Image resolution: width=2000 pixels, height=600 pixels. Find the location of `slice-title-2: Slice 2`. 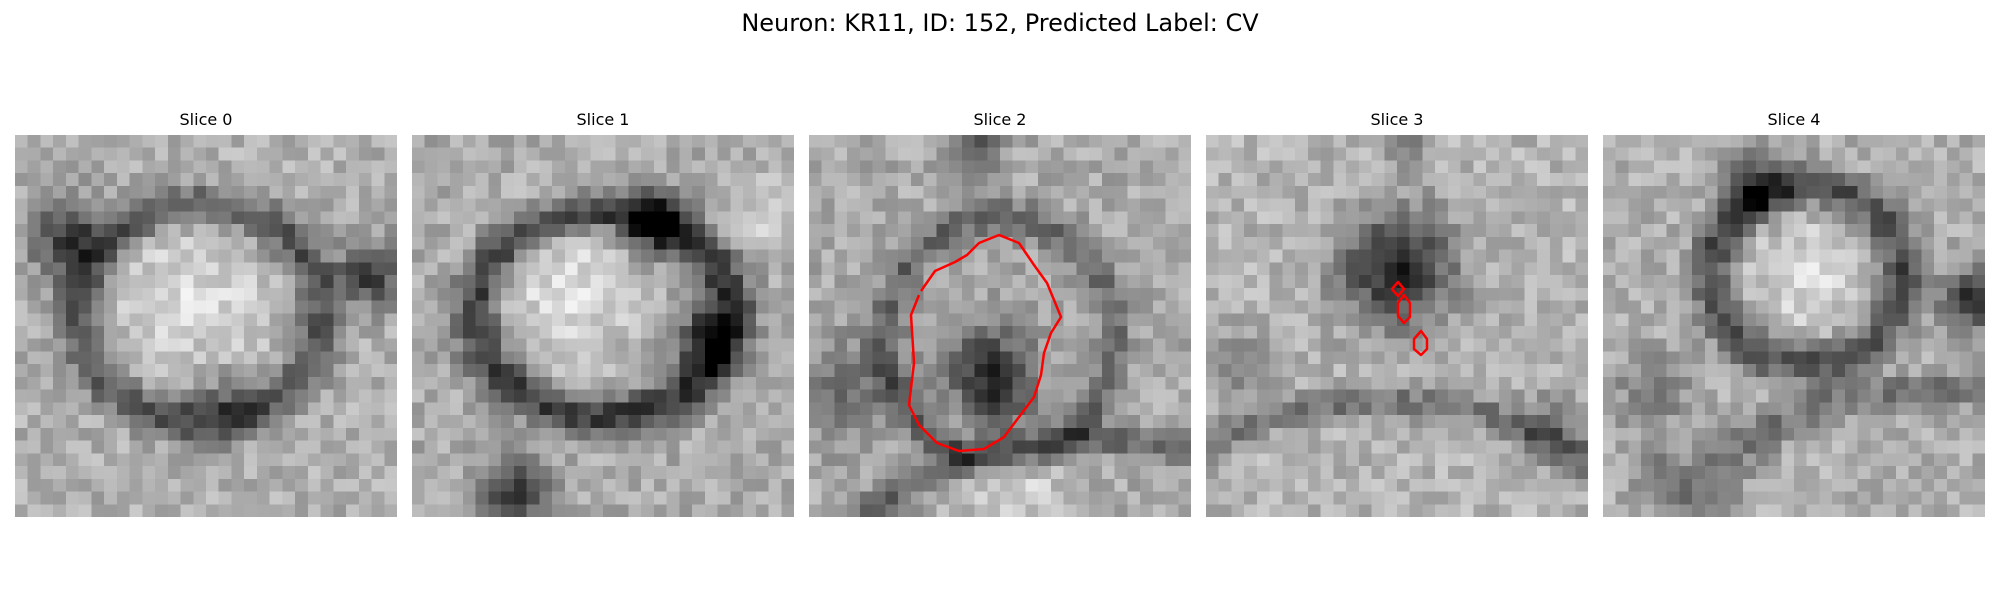

slice-title-2: Slice 2 is located at coordinates (1000, 120).